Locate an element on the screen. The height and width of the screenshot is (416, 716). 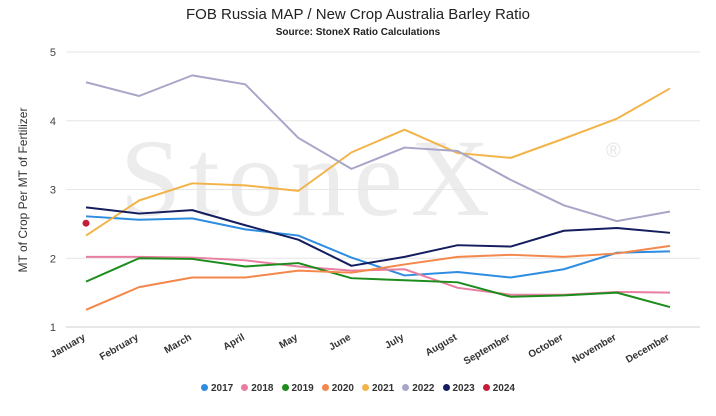
legend-label: 2023 is located at coordinates (463, 388).